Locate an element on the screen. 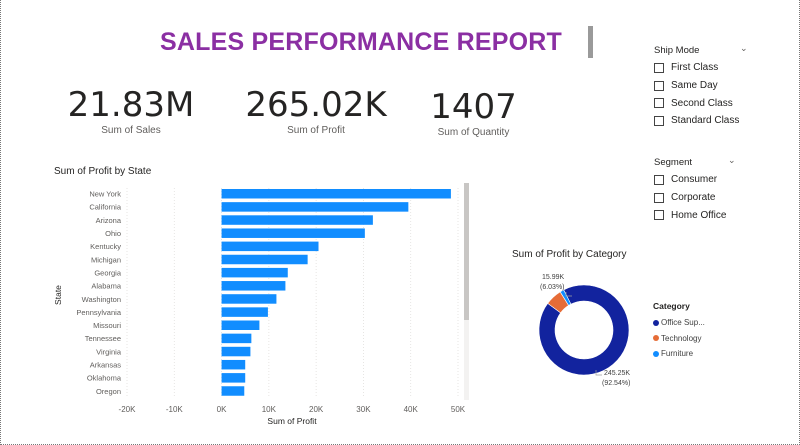 Image resolution: width=800 pixels, height=445 pixels. segment-slicer-title: Segment is located at coordinates (673, 162).